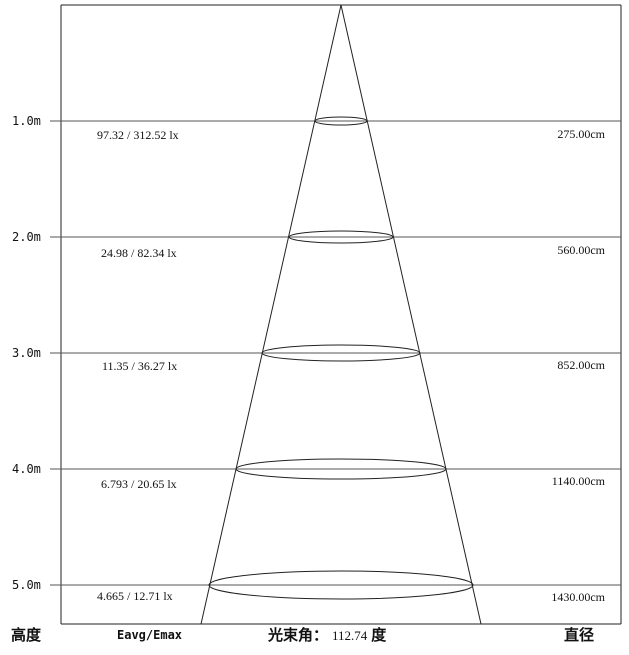 The width and height of the screenshot is (629, 655). Describe the element at coordinates (26, 237) in the screenshot. I see `height-label-2m: 2.0m` at that location.